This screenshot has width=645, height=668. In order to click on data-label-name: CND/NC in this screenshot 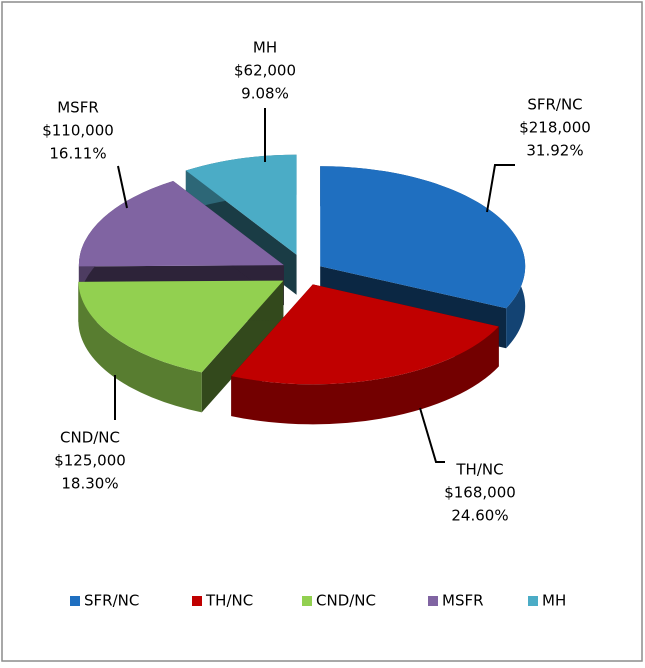, I will do `click(90, 438)`.